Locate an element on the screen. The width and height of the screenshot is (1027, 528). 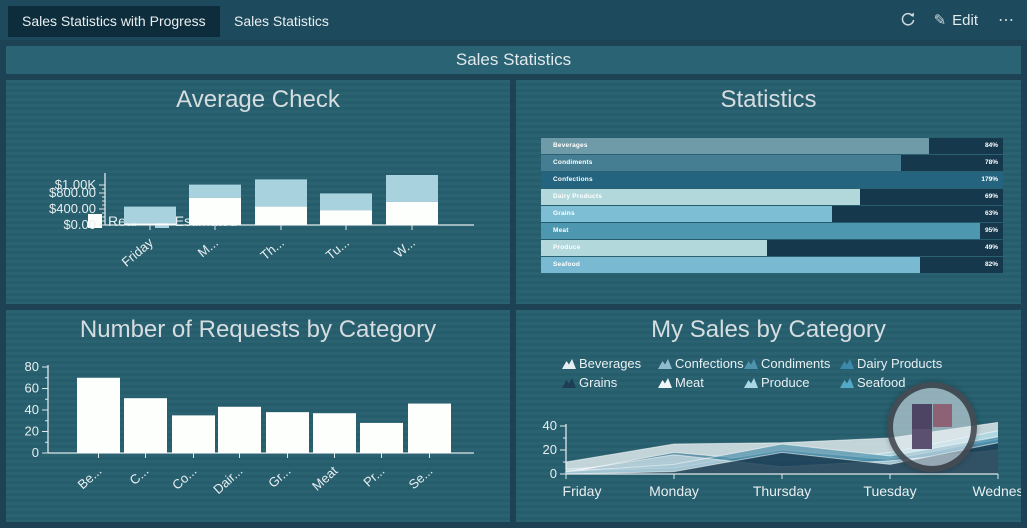
y-tick-label: 40 is located at coordinates (550, 425).